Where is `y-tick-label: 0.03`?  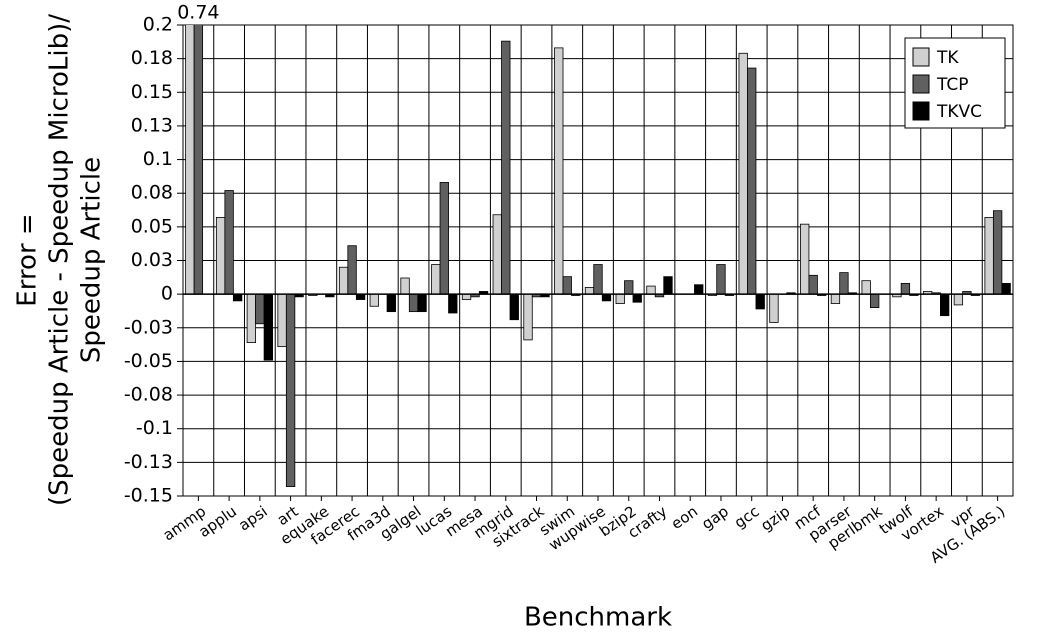 y-tick-label: 0.03 is located at coordinates (152, 260).